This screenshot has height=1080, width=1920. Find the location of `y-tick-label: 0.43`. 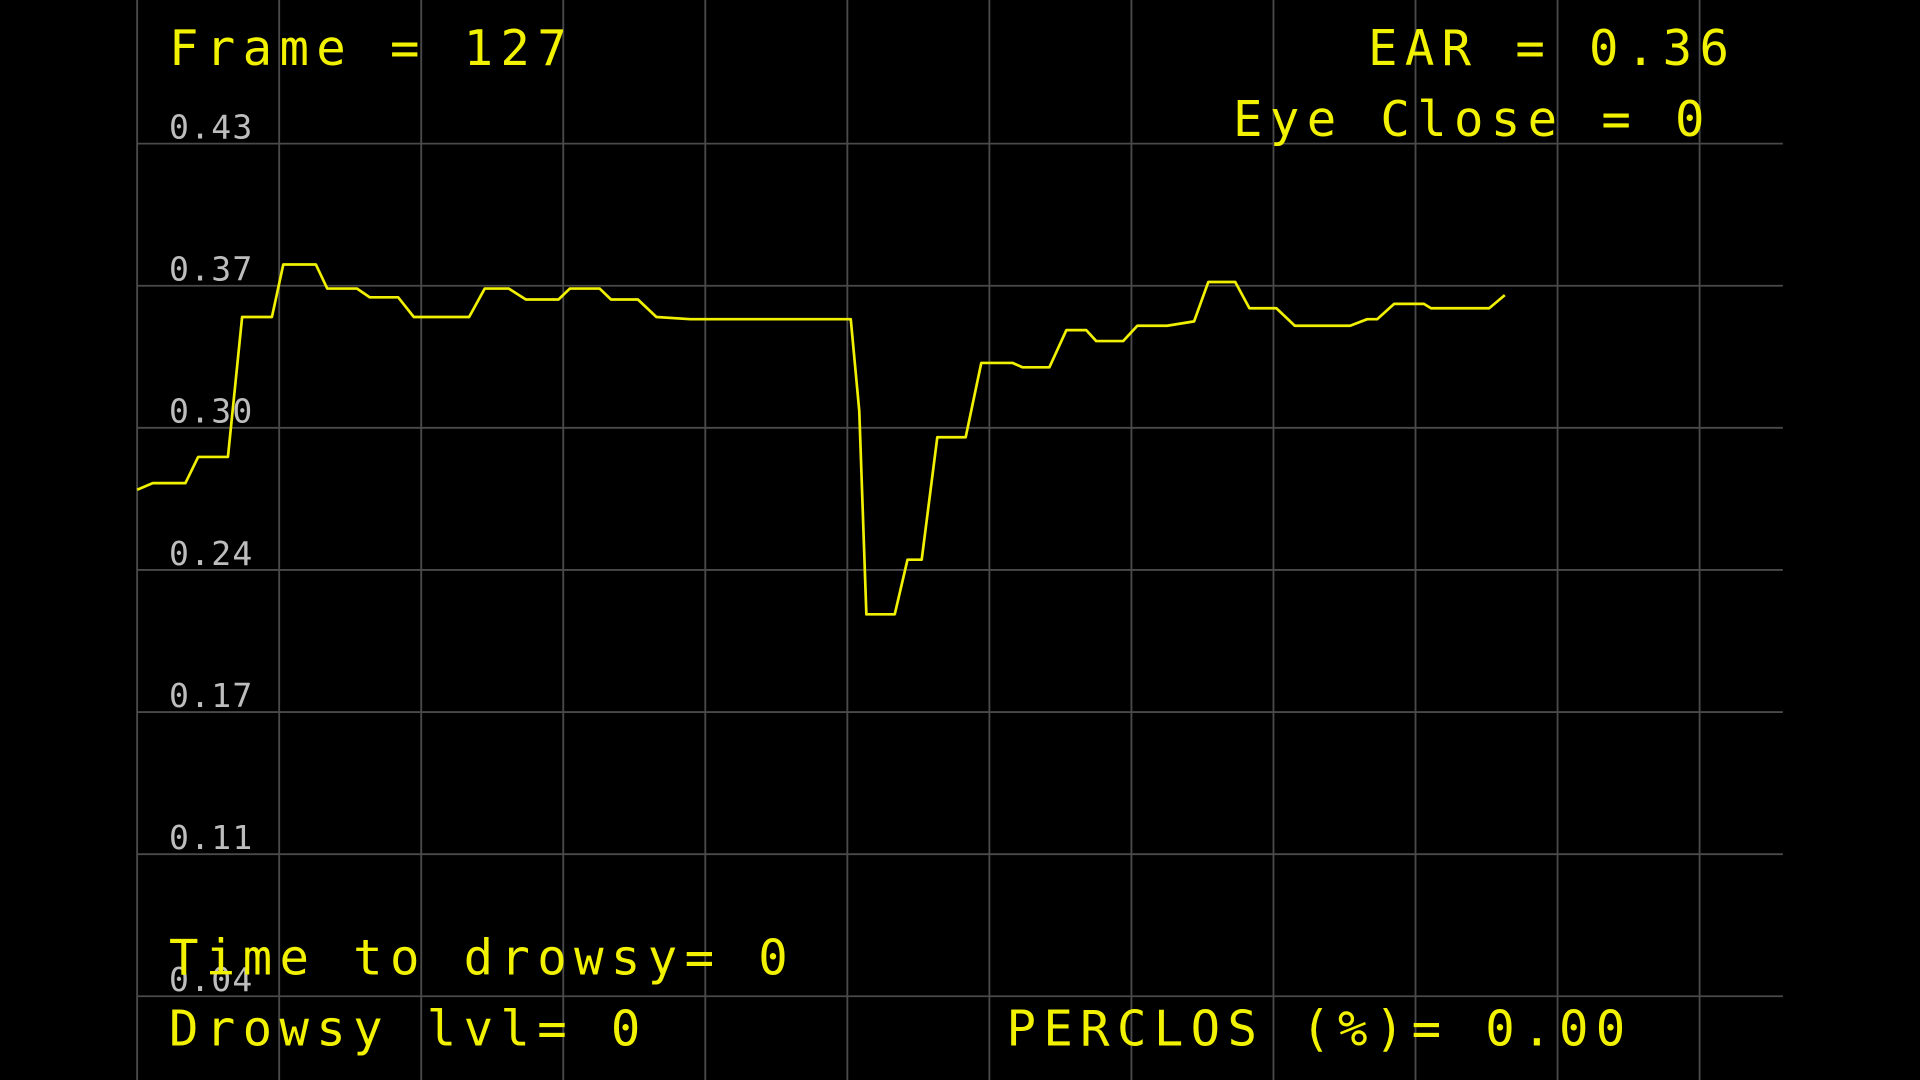

y-tick-label: 0.43 is located at coordinates (211, 126).